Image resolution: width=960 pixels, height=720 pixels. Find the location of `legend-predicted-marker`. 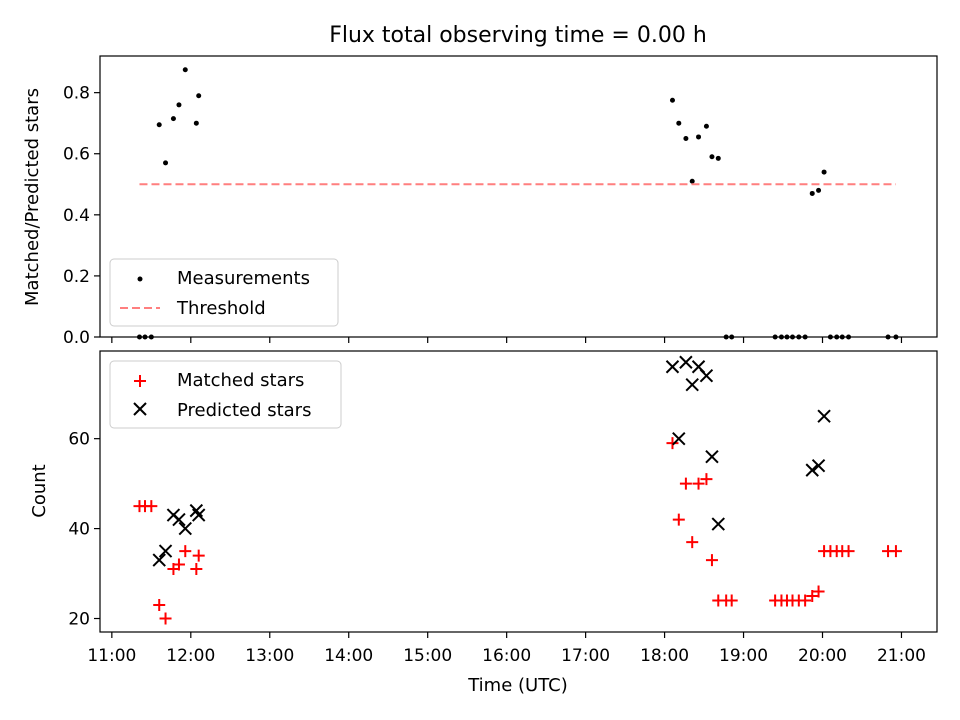

legend-predicted-marker is located at coordinates (140, 409).